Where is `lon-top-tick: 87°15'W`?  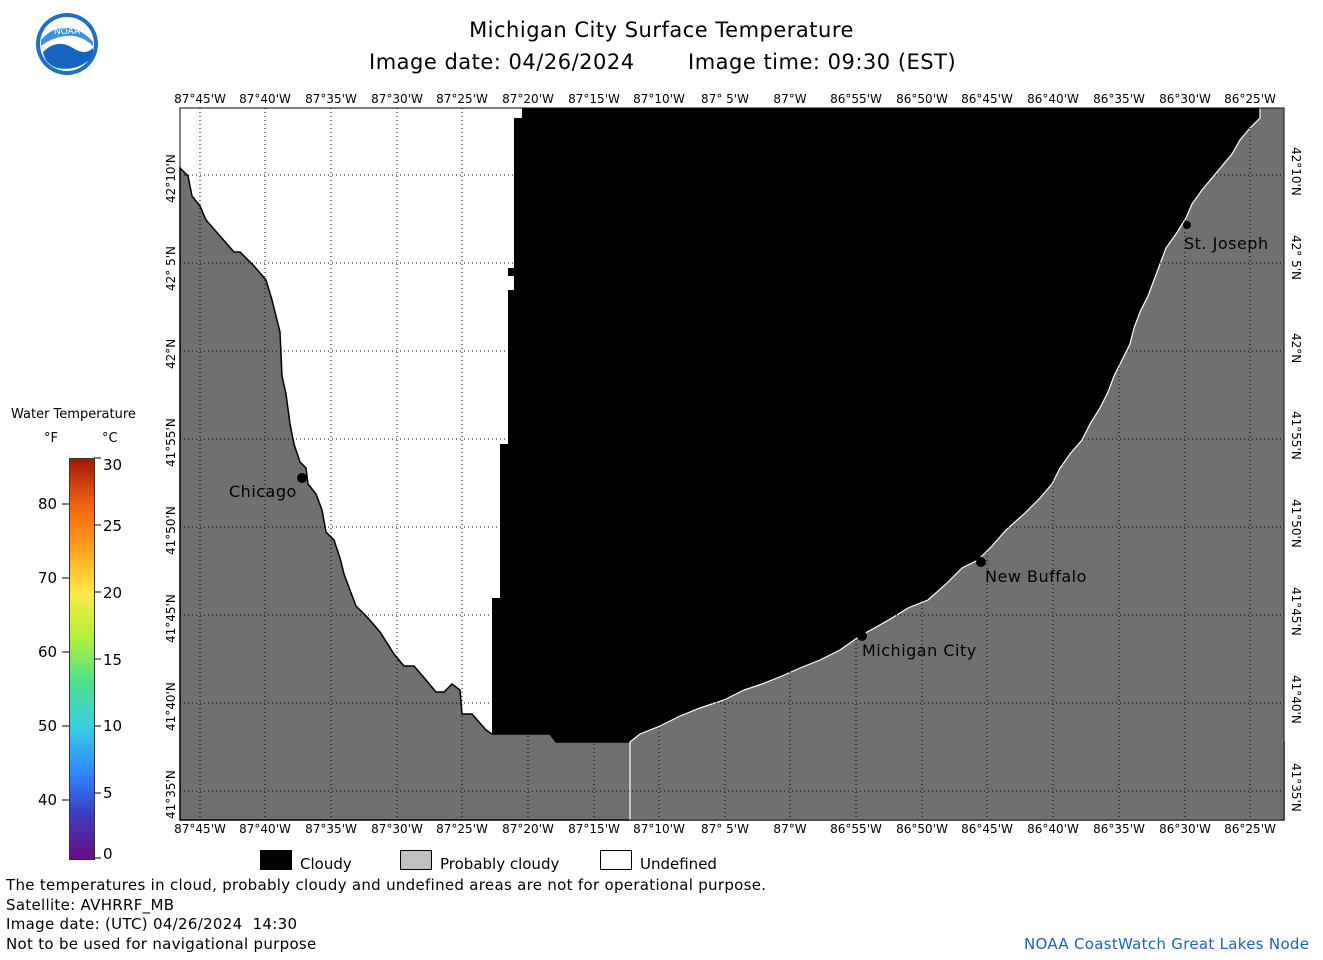
lon-top-tick: 87°15'W is located at coordinates (594, 99).